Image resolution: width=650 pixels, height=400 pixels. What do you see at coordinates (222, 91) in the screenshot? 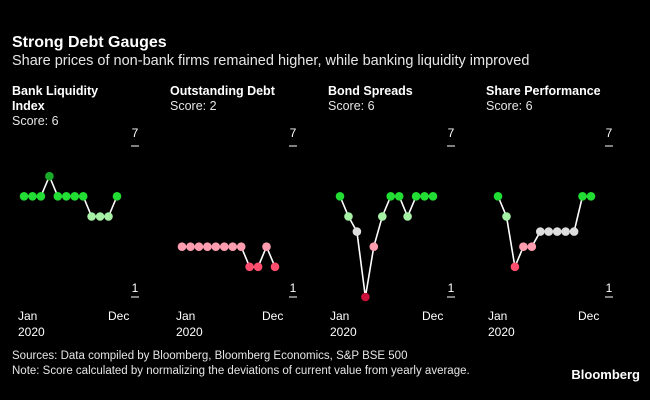
I see `panel-title-line: Outstanding Debt` at bounding box center [222, 91].